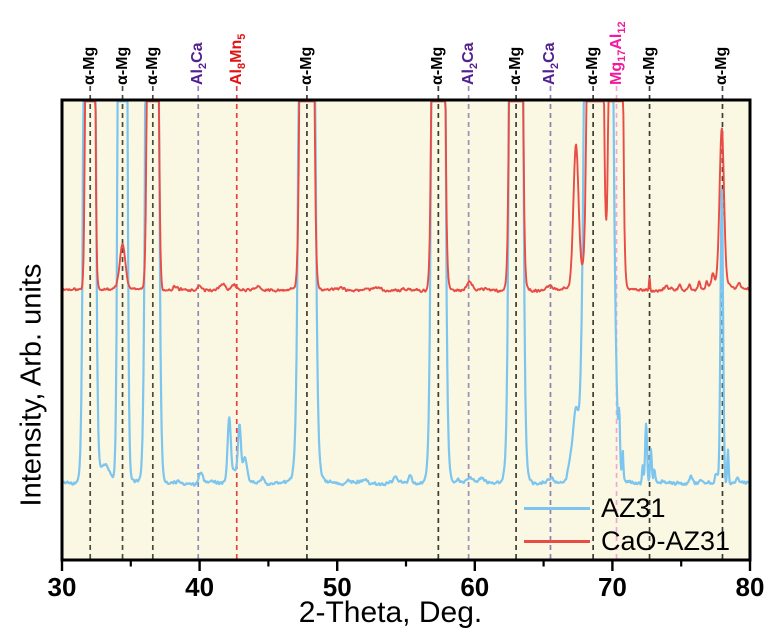 This screenshot has height=643, width=781. I want to click on peak-label-subscript: 17, so click(621, 55).